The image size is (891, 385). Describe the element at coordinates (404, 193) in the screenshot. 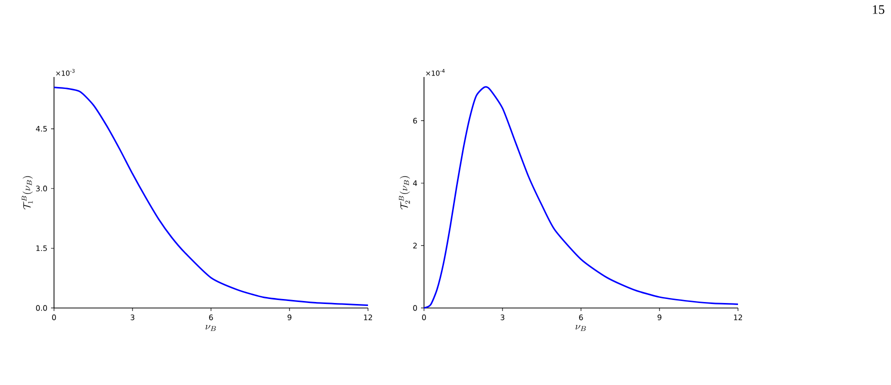

I see `y-axis-title: $\mathcal{T}_2^B(\nu_B)$` at that location.